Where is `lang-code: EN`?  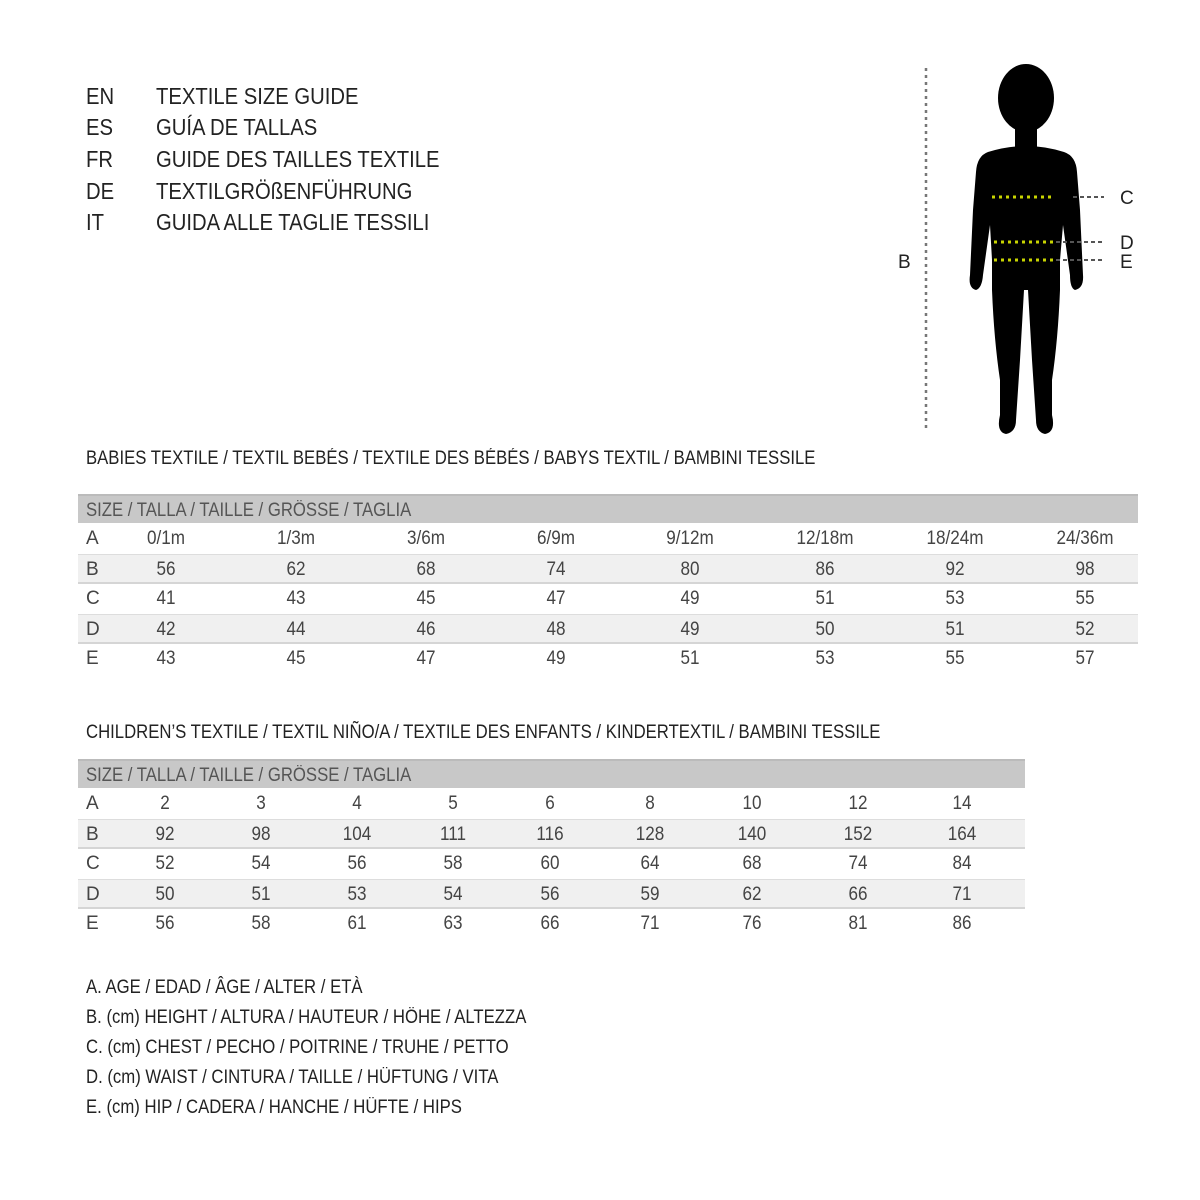 lang-code: EN is located at coordinates (100, 96).